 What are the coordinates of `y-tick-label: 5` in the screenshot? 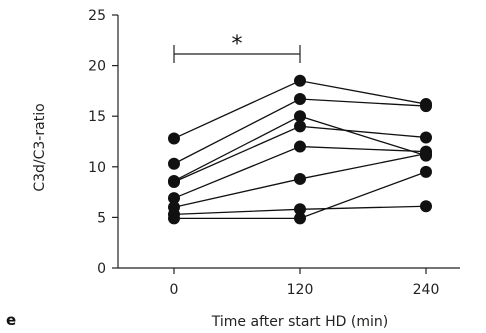 It's located at (101, 218).